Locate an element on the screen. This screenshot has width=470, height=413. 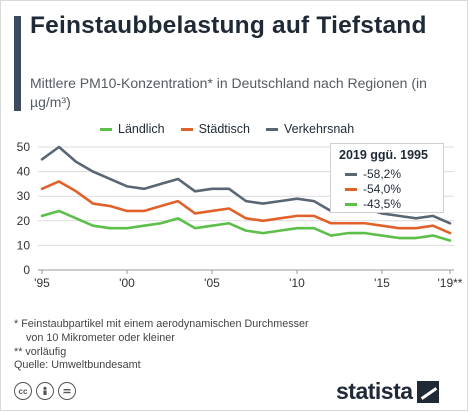
change-swatch-laendlich is located at coordinates (351, 204).